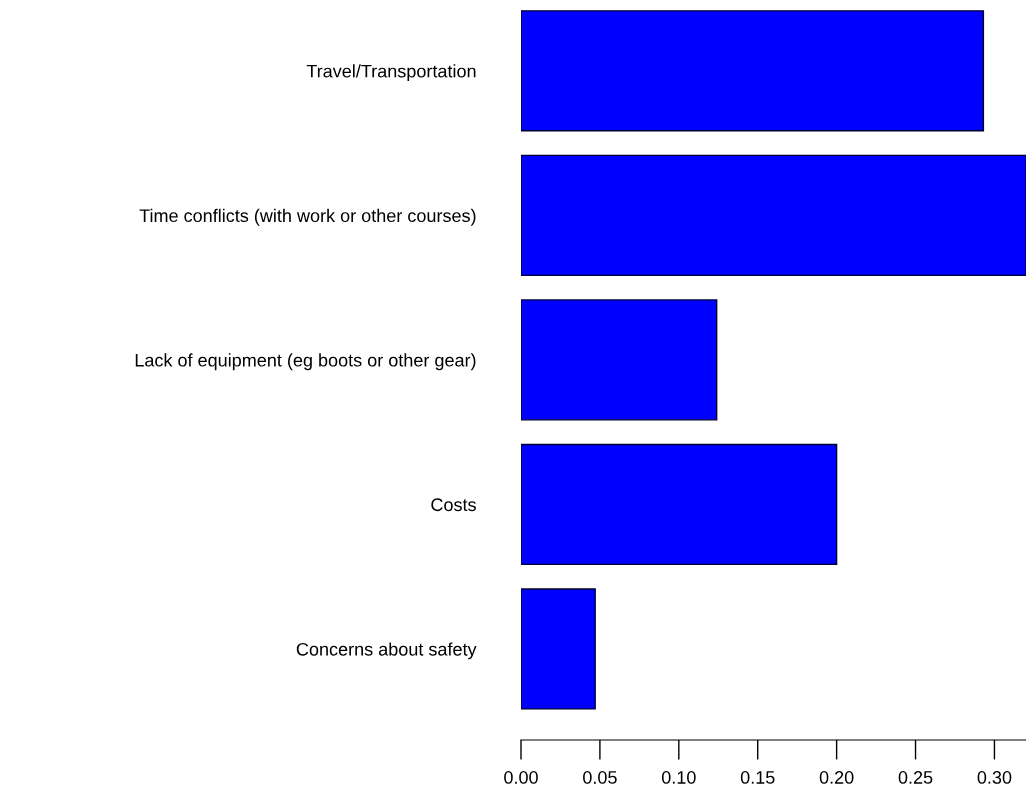 The width and height of the screenshot is (1026, 799). What do you see at coordinates (994, 777) in the screenshot?
I see `x-tick-label: 0.30` at bounding box center [994, 777].